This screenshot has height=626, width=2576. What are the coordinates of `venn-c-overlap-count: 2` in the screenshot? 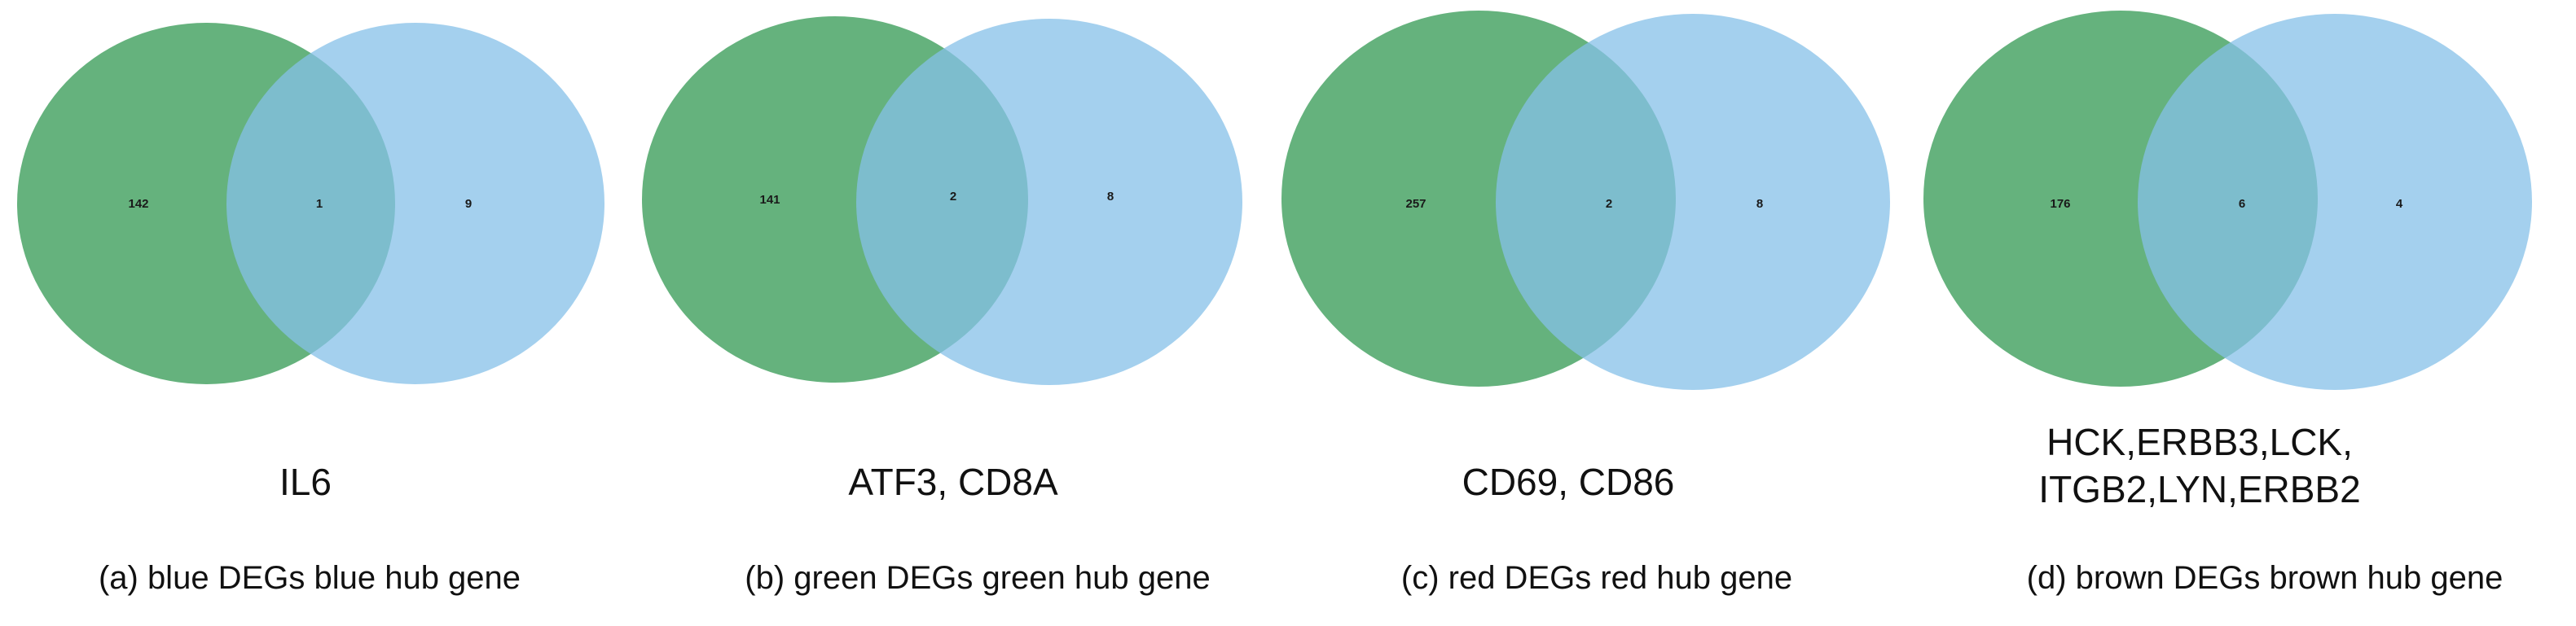 It's located at (1609, 204).